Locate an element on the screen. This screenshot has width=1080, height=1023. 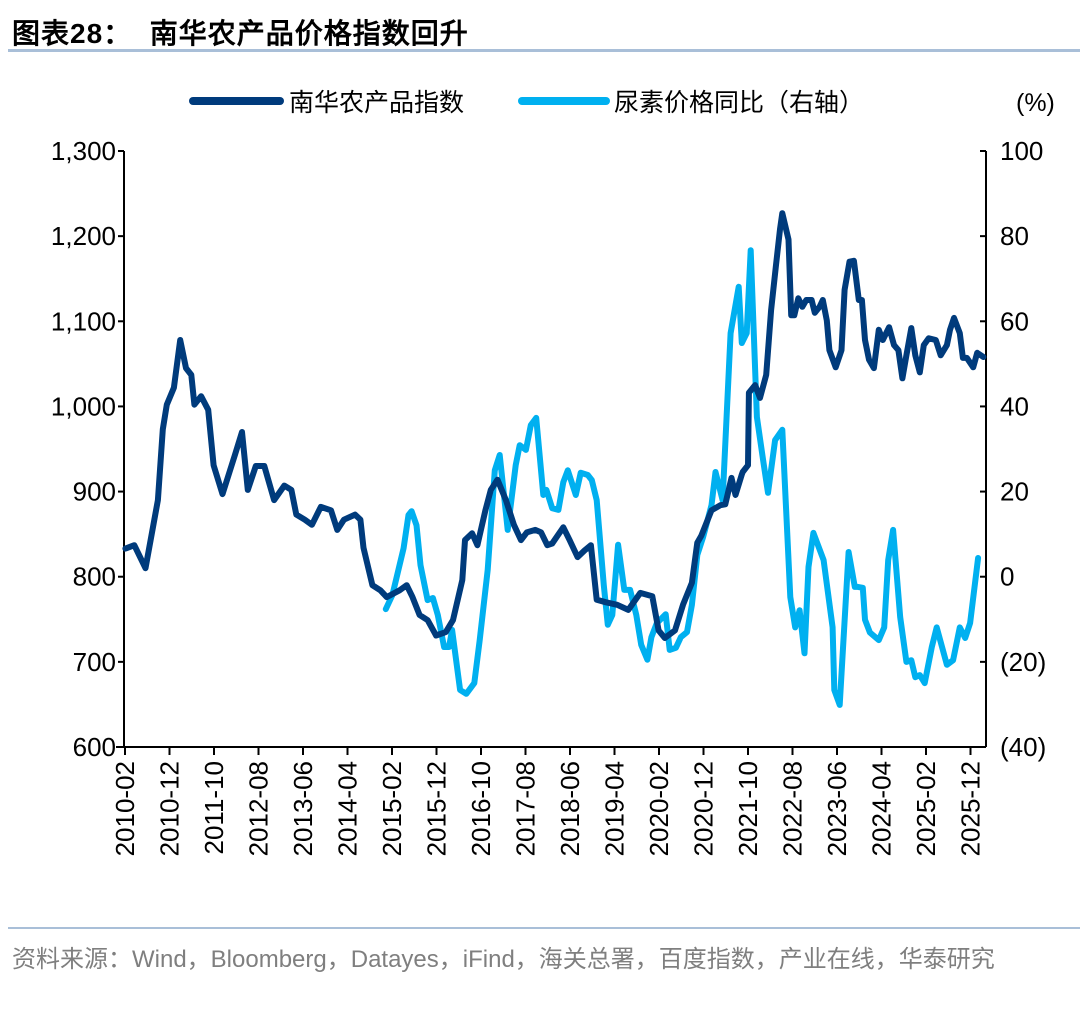
x-tick-label: 2024-04 is located at coordinates (882, 808).